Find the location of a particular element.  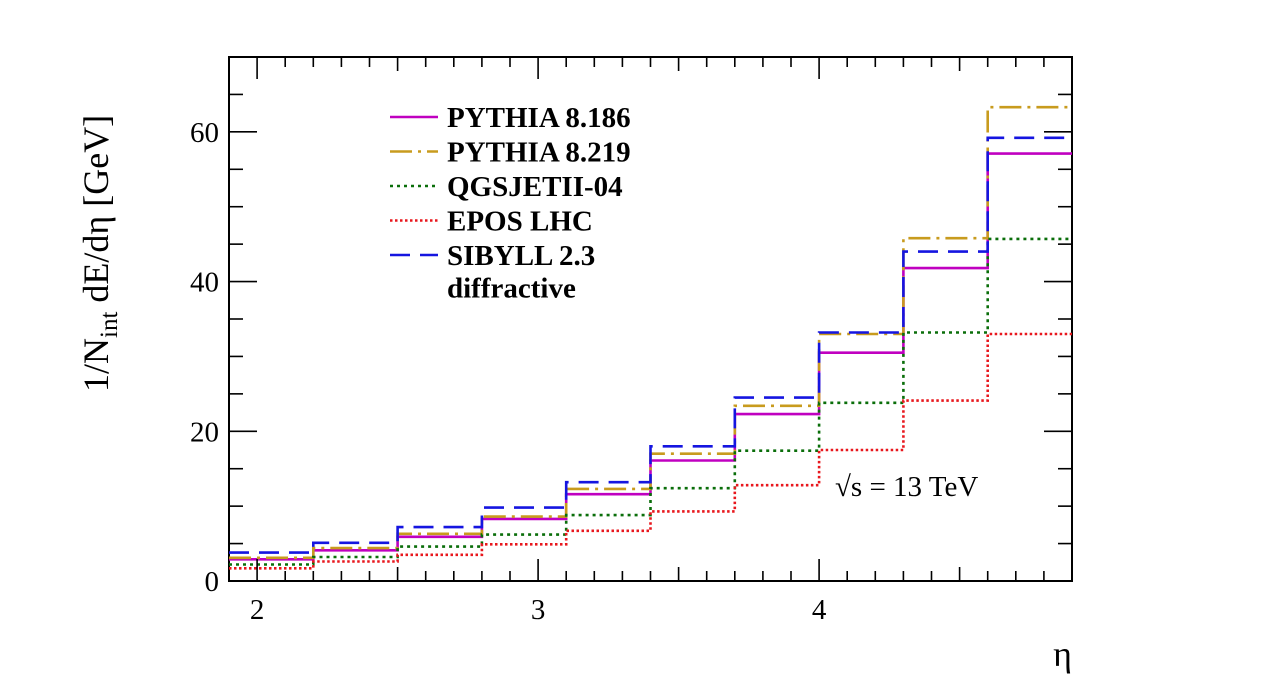

x-tick-label: 3 is located at coordinates (538, 610).